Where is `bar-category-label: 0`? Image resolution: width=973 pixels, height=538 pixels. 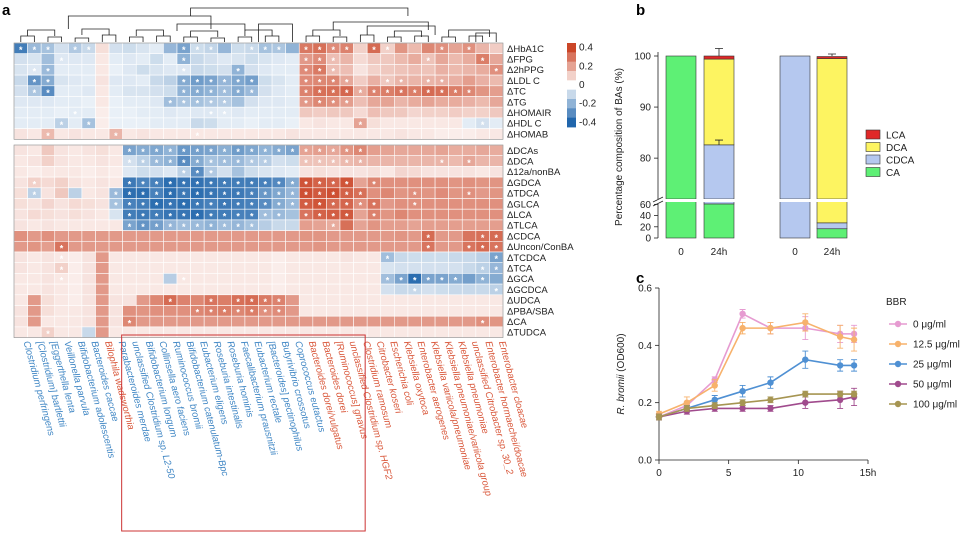
bar-category-label: 0 is located at coordinates (681, 252).